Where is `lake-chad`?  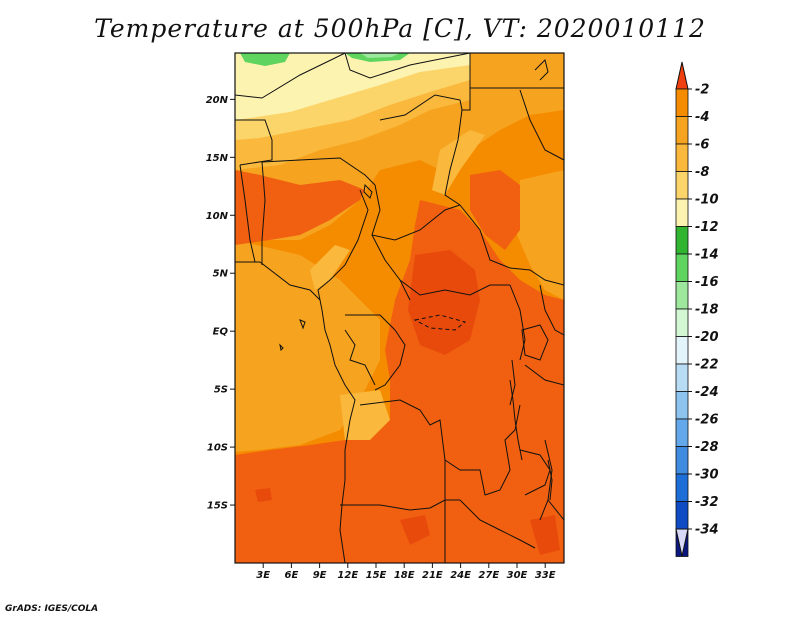
lake-chad is located at coordinates (368, 191).